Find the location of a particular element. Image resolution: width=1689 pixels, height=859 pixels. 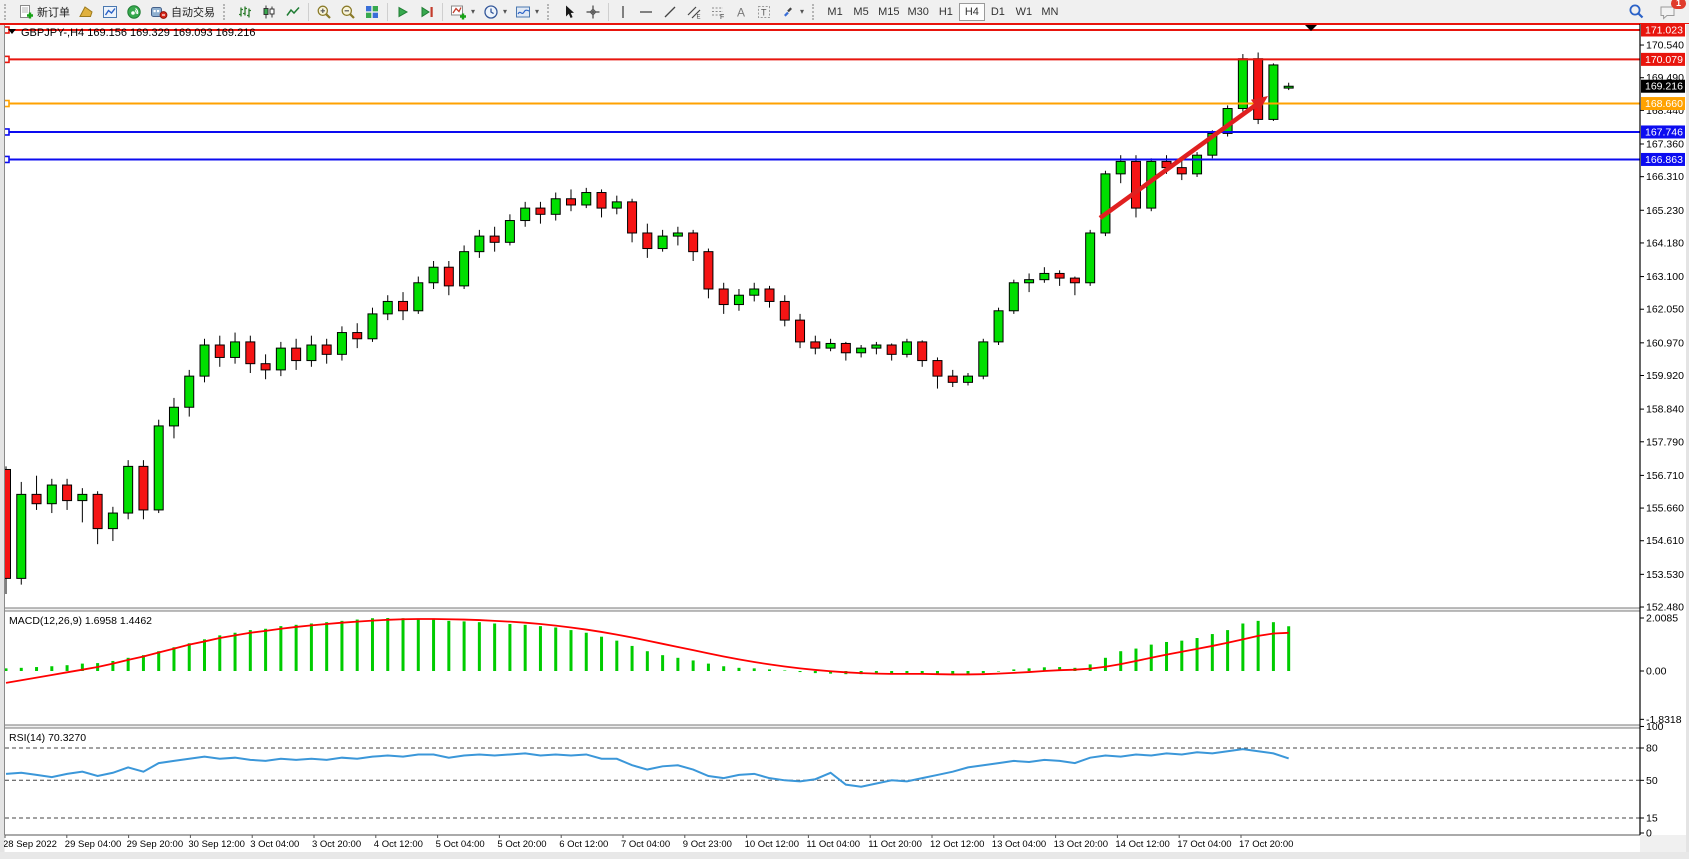

price-badge-171.023: 171.023 is located at coordinates (1663, 30).